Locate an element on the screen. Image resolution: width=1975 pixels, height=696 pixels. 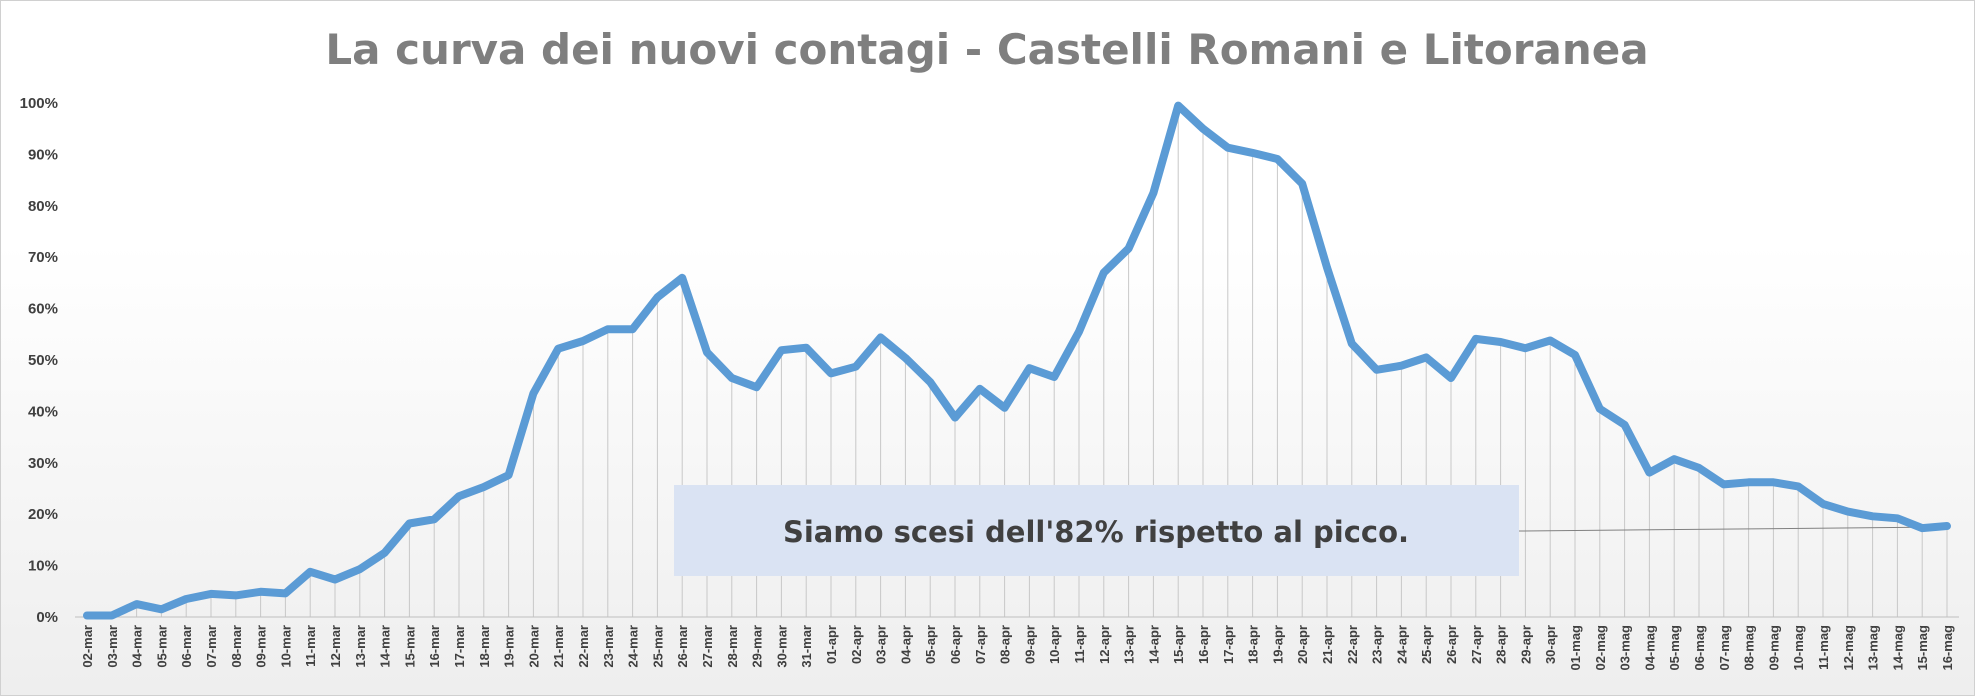
data-point-16-mar is located at coordinates (434, 519).